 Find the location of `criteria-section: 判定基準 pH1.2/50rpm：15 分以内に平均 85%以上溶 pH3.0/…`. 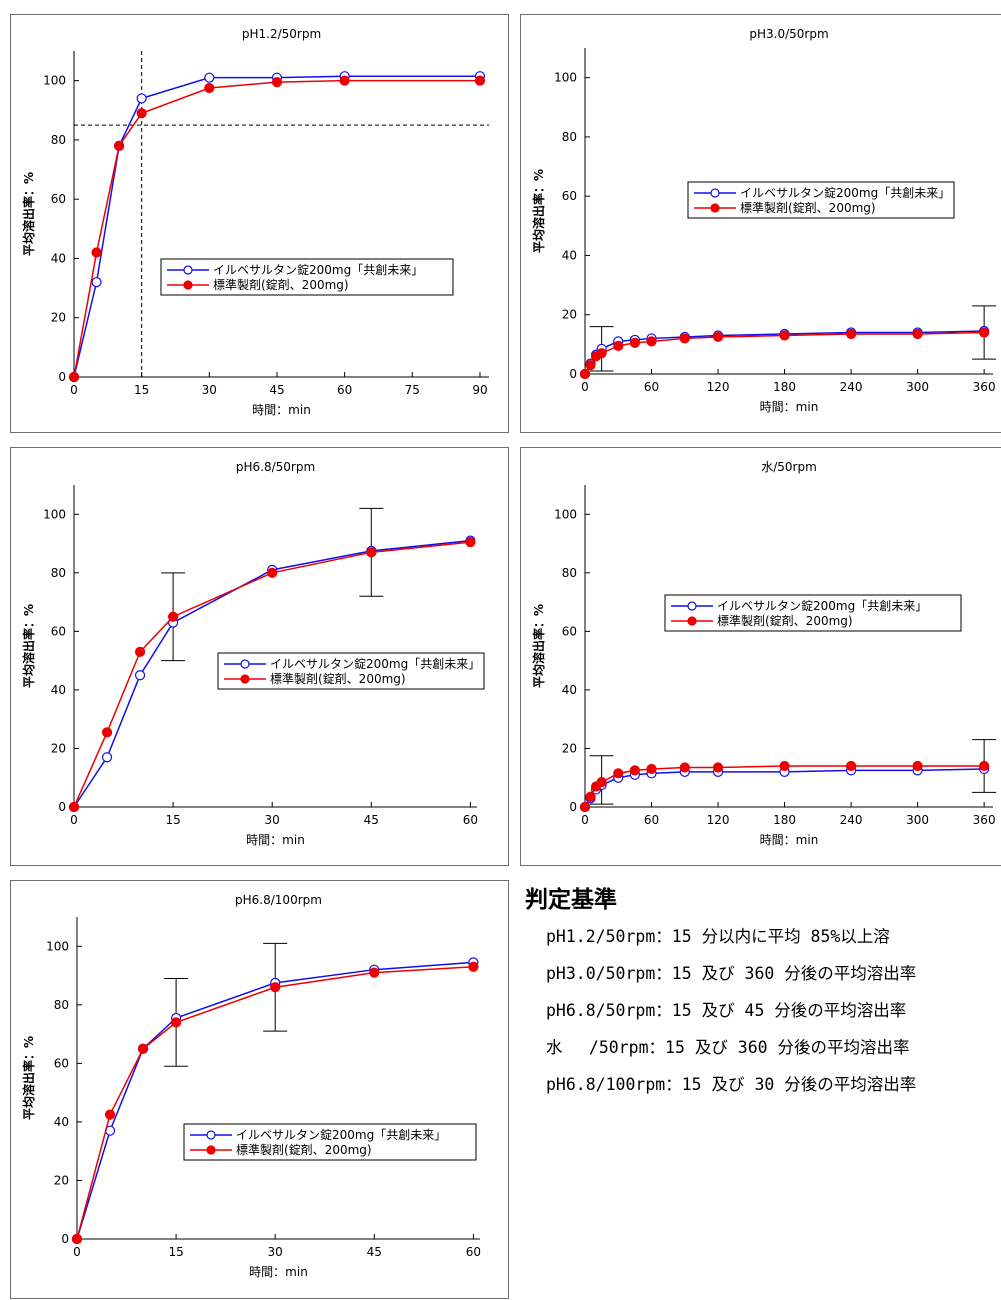

criteria-section: 判定基準 pH1.2/50rpm：15 分以内に平均 85%以上溶 pH3.0/… is located at coordinates (763, 1030).